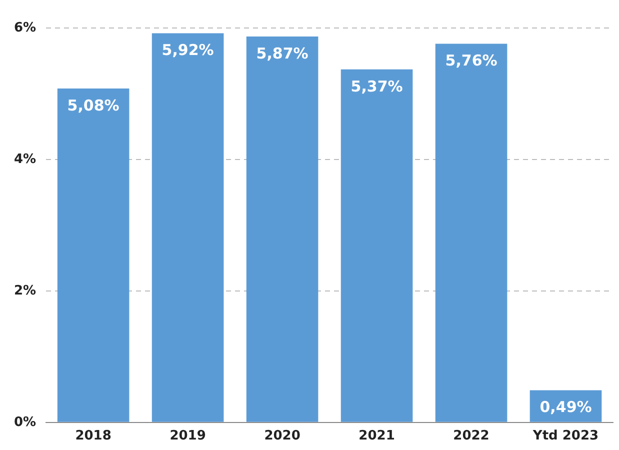 The height and width of the screenshot is (450, 619). I want to click on y-tick-label: 4%, so click(25, 159).